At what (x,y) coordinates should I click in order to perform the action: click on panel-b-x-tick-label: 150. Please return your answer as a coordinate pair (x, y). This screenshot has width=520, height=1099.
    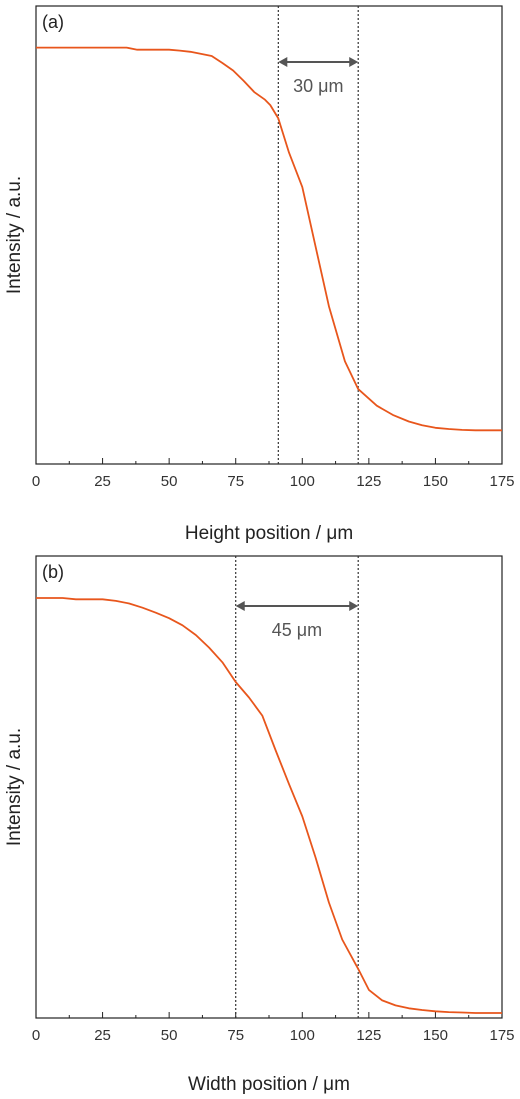
    Looking at the image, I should click on (435, 1035).